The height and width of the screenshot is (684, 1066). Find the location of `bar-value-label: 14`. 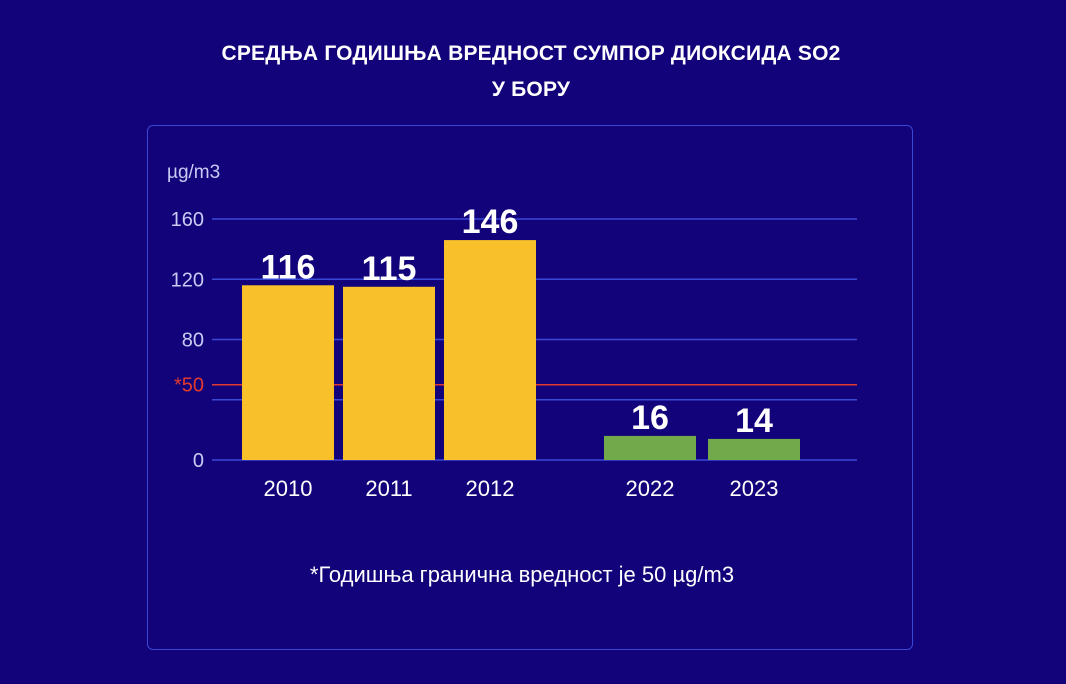

bar-value-label: 14 is located at coordinates (754, 421).